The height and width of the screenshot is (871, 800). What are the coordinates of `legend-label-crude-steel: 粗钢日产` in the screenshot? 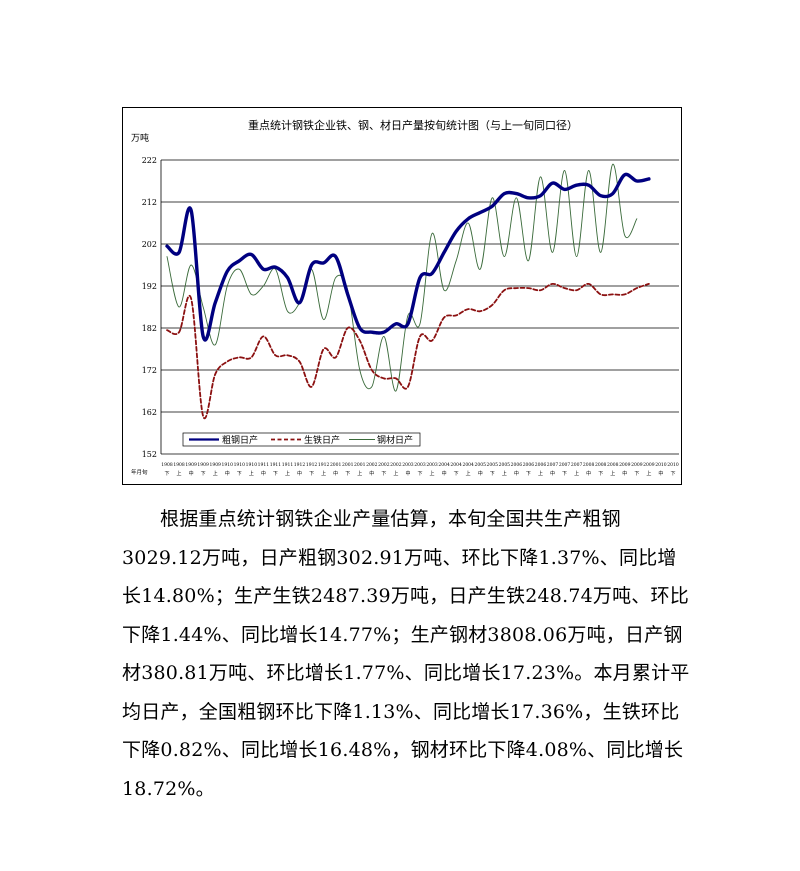 It's located at (240, 440).